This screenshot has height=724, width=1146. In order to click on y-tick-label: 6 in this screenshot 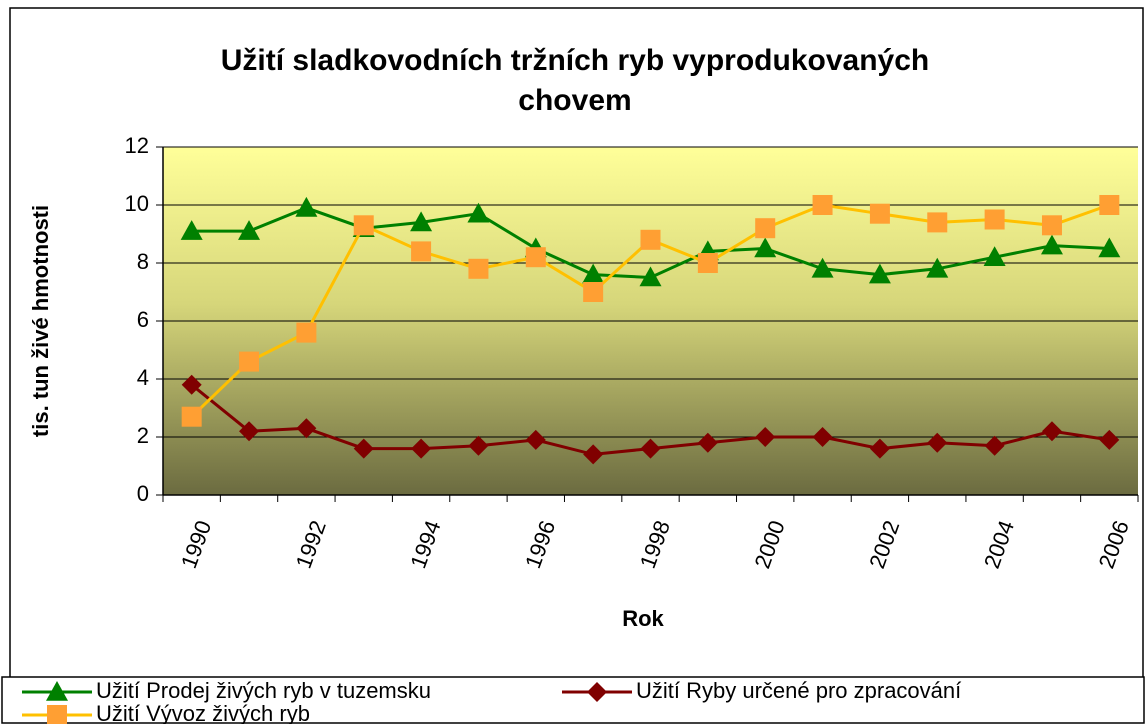, I will do `click(143, 319)`.